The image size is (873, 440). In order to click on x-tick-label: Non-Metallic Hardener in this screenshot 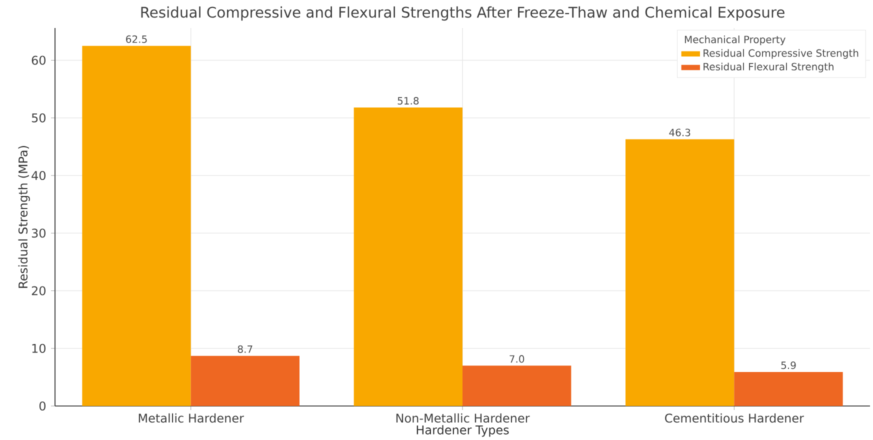, I will do `click(463, 418)`.